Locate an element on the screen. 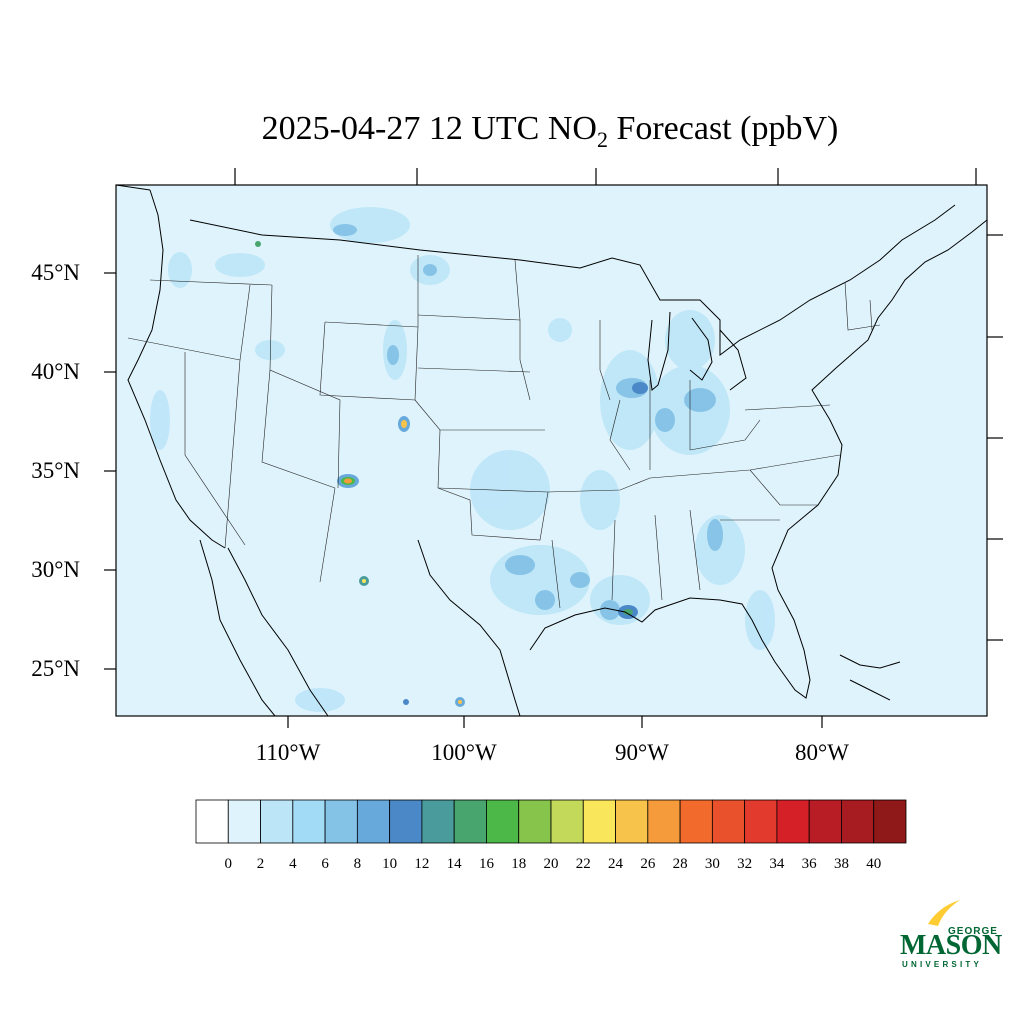  colorbar-tick-label: 8 is located at coordinates (357, 864).